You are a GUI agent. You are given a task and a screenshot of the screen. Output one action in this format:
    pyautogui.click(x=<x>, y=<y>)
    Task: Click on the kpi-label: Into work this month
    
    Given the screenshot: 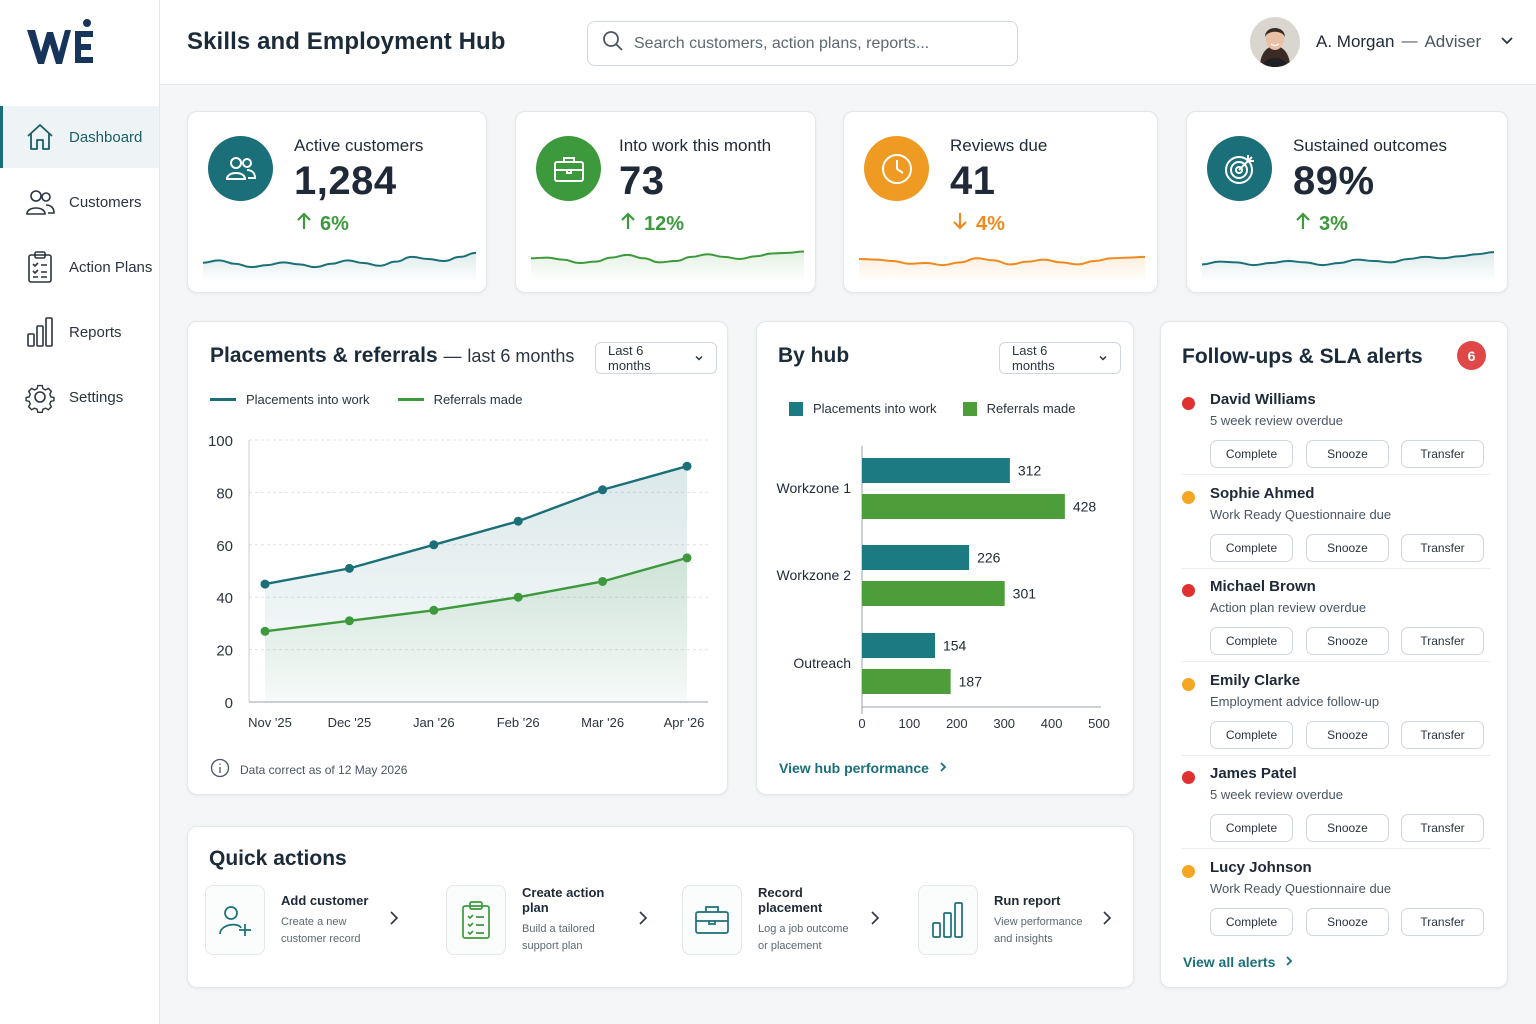 What is the action you would take?
    pyautogui.click(x=695, y=145)
    